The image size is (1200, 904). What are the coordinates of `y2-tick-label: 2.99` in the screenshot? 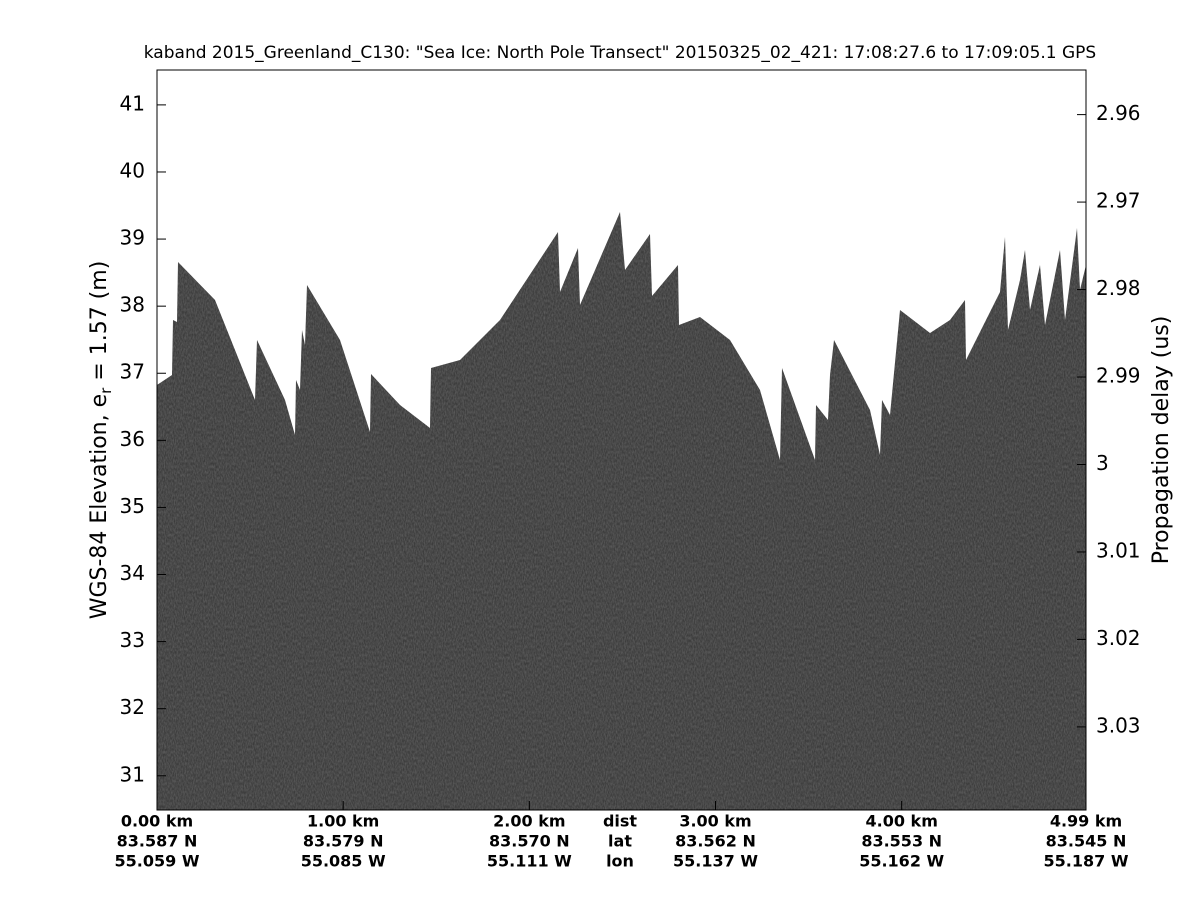 It's located at (1118, 376).